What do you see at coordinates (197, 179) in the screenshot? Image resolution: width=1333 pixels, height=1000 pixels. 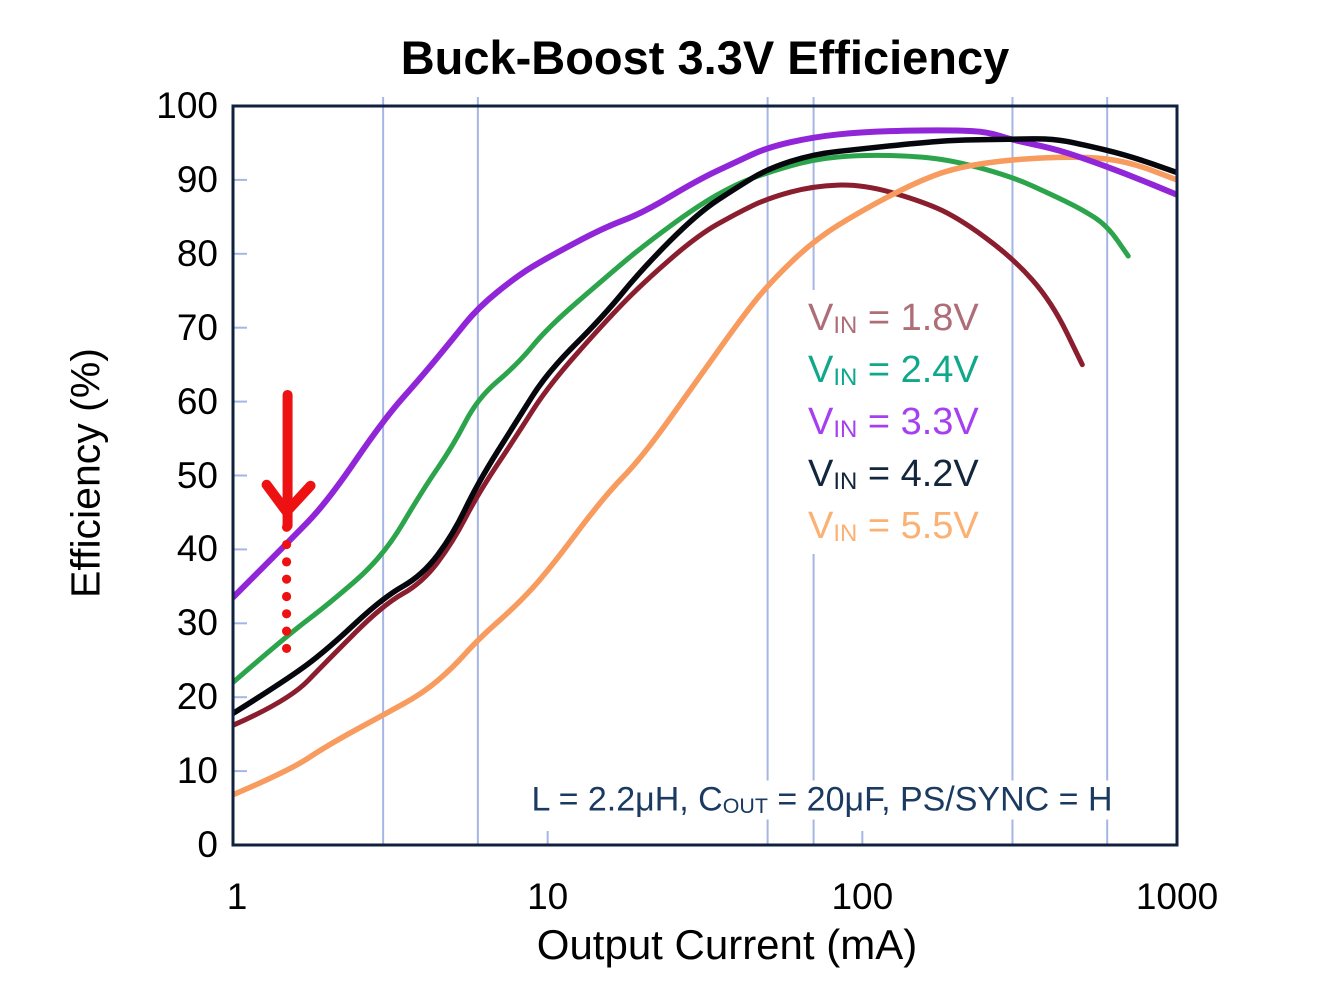 I see `y-tick-label: 90` at bounding box center [197, 179].